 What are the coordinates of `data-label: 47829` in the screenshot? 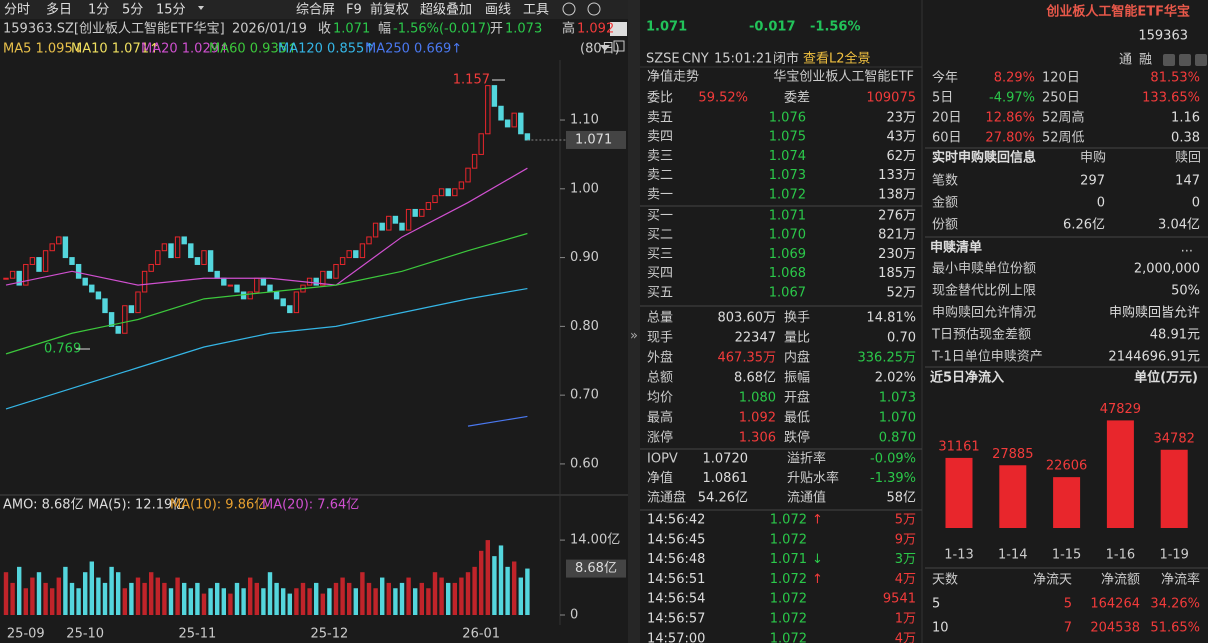 It's located at (1120, 409).